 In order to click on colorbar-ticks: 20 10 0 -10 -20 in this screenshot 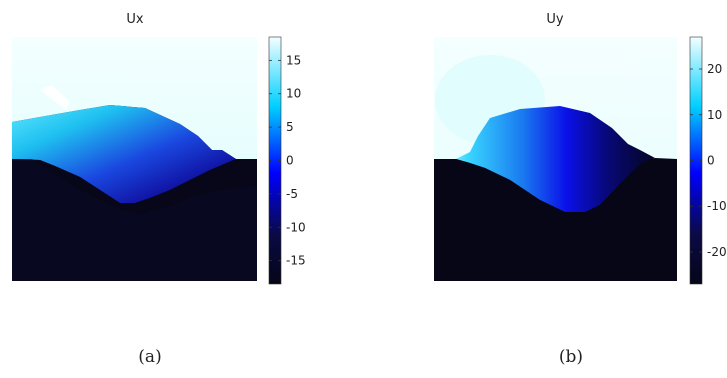, I will do `click(708, 160)`.